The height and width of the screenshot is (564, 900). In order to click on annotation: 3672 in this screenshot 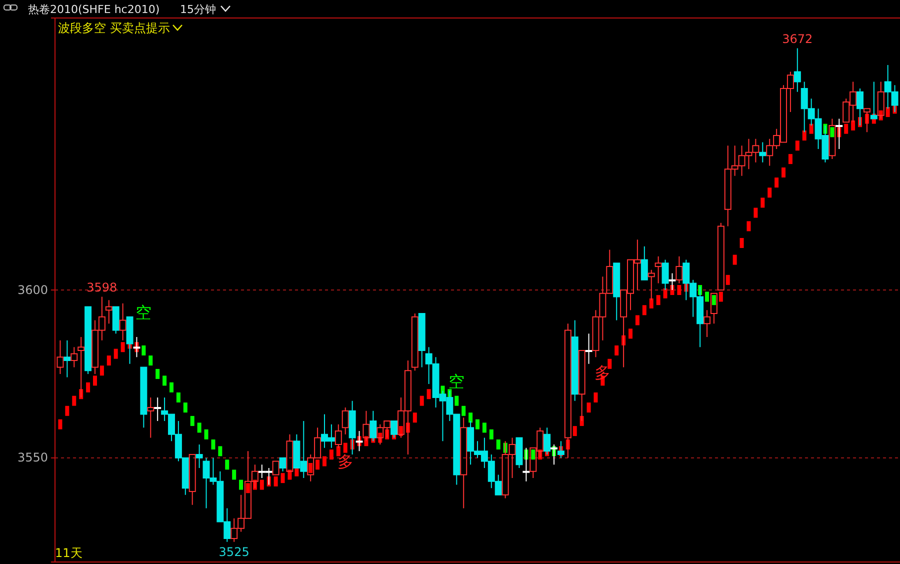, I will do `click(797, 39)`.